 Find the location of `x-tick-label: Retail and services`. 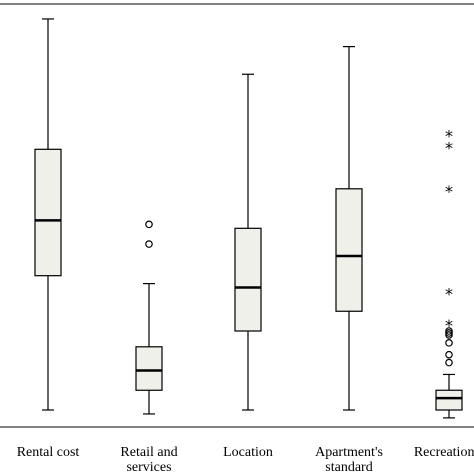

x-tick-label: Retail and services is located at coordinates (148, 459).